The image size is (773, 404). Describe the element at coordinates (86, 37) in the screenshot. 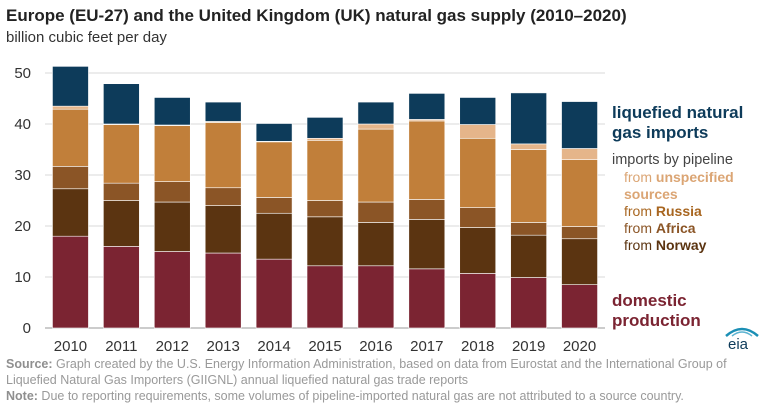

I see `chart-subtitle: billion cubic feet per day` at that location.